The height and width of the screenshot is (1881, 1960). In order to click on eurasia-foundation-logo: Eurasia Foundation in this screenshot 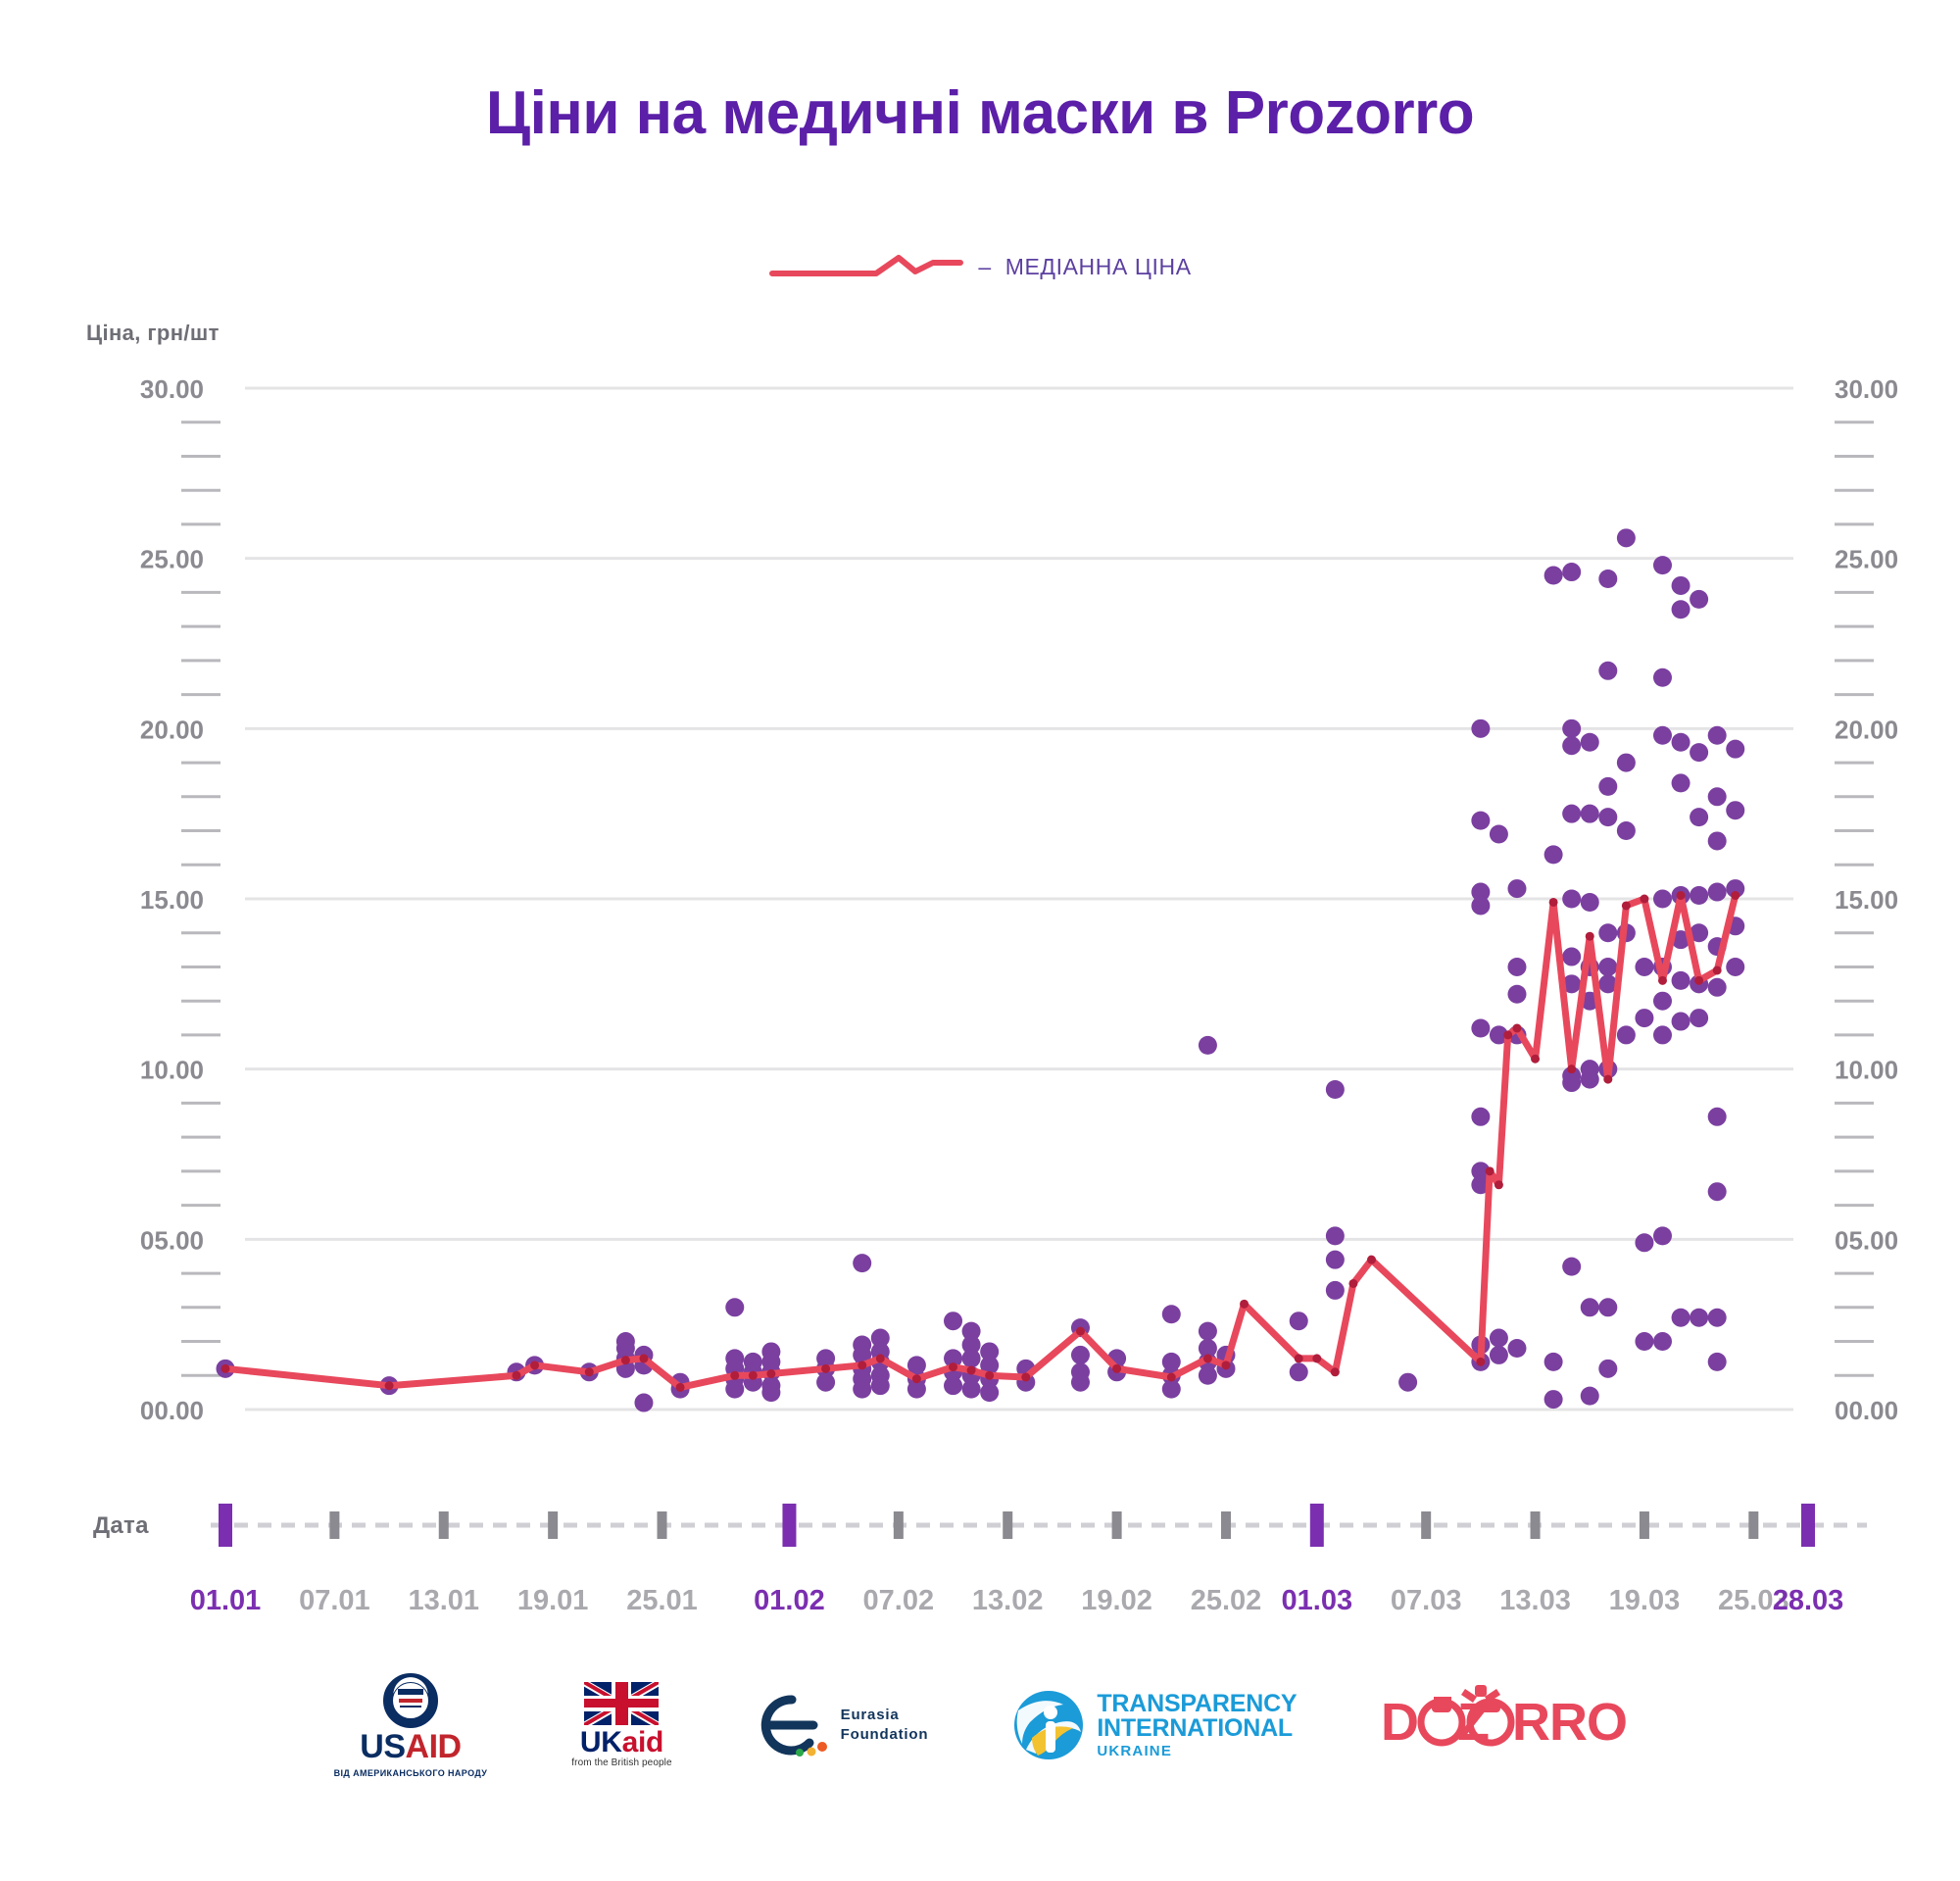, I will do `click(843, 1725)`.